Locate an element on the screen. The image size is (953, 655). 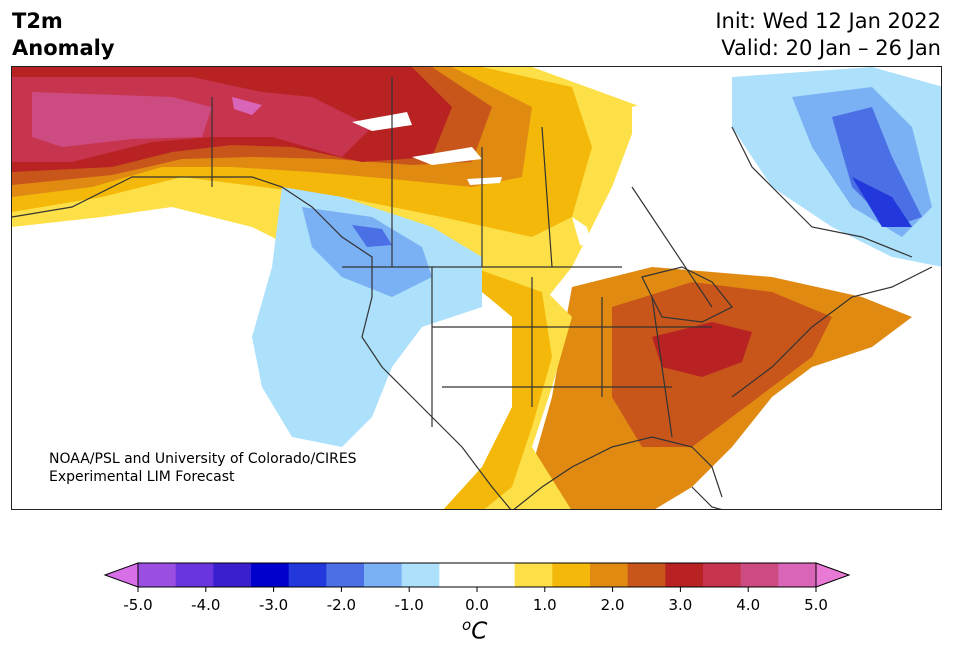
colorbar-tick-label: 3.0 is located at coordinates (680, 605).